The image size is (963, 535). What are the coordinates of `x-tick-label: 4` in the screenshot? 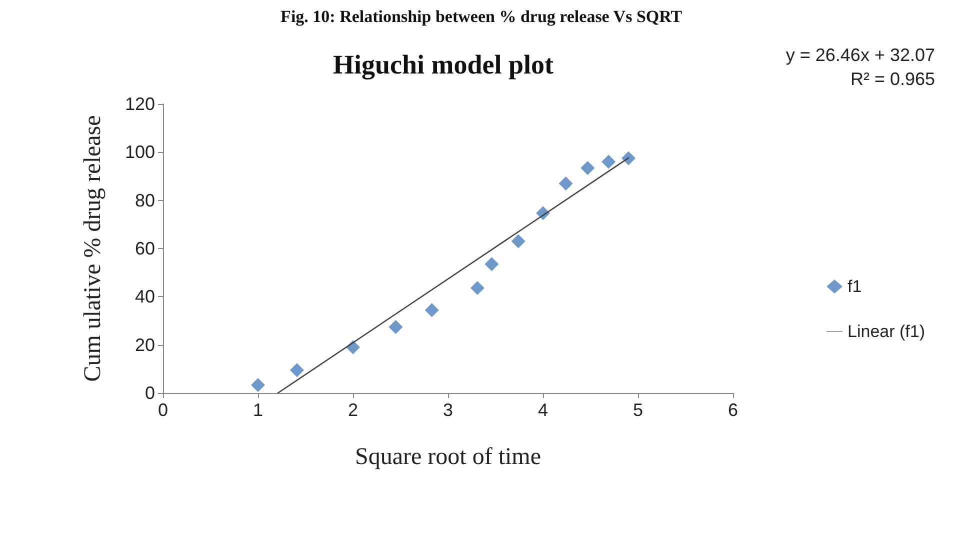 It's located at (543, 410).